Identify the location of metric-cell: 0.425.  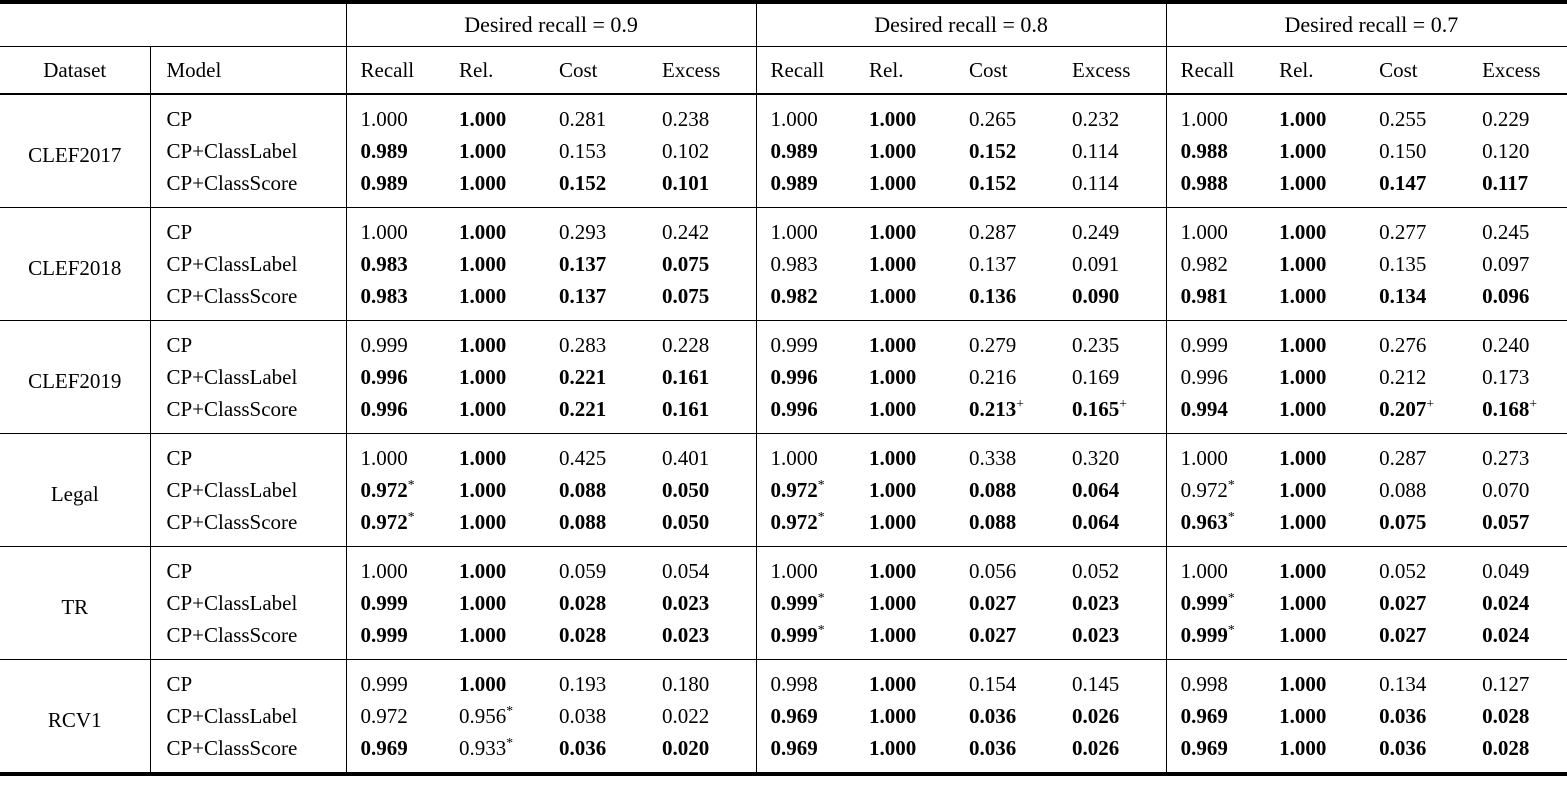
(583, 457).